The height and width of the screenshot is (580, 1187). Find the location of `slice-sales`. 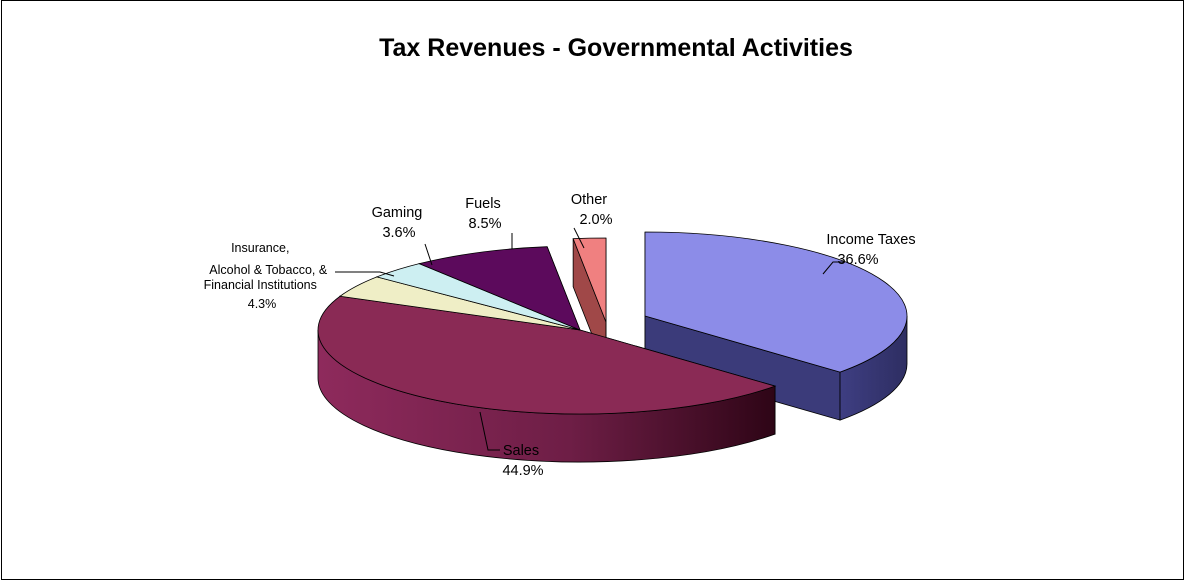

slice-sales is located at coordinates (547, 355).